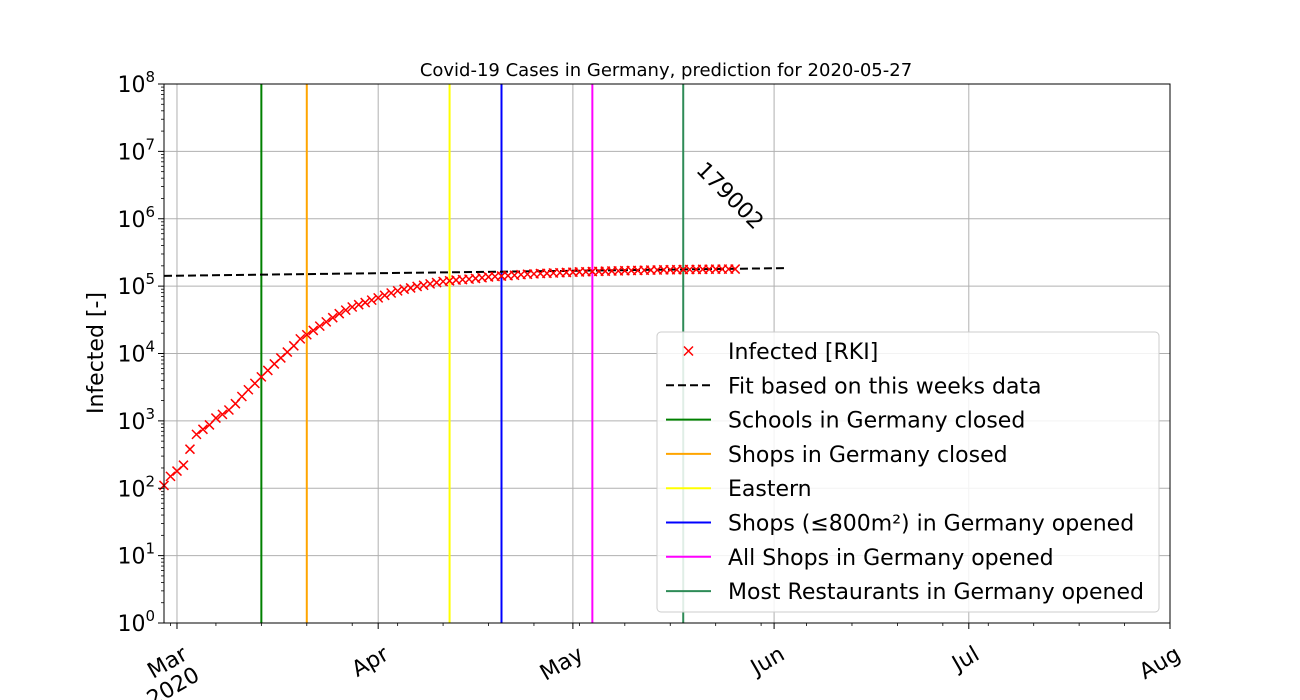 The height and width of the screenshot is (700, 1300). Describe the element at coordinates (136, 622) in the screenshot. I see `y-tick-label: 10⁰` at that location.